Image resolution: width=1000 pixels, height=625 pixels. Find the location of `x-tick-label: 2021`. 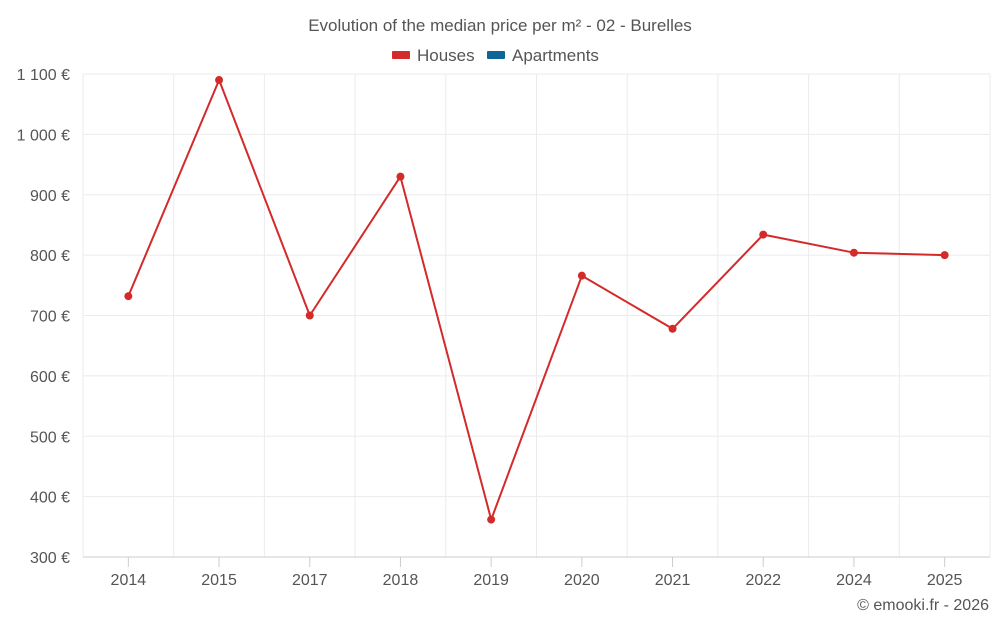

x-tick-label: 2021 is located at coordinates (673, 580).